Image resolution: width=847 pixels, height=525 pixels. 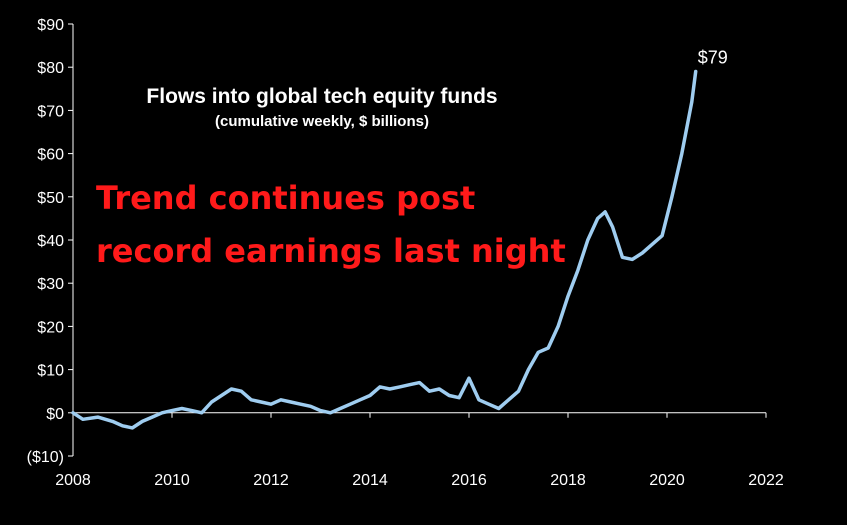 I want to click on y-tick-label: $20, so click(x=50, y=327).